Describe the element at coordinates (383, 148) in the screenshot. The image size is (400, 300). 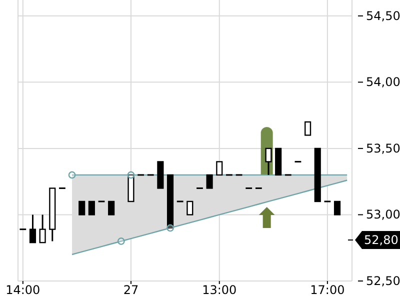
I see `y-tick-label: 53,50` at that location.